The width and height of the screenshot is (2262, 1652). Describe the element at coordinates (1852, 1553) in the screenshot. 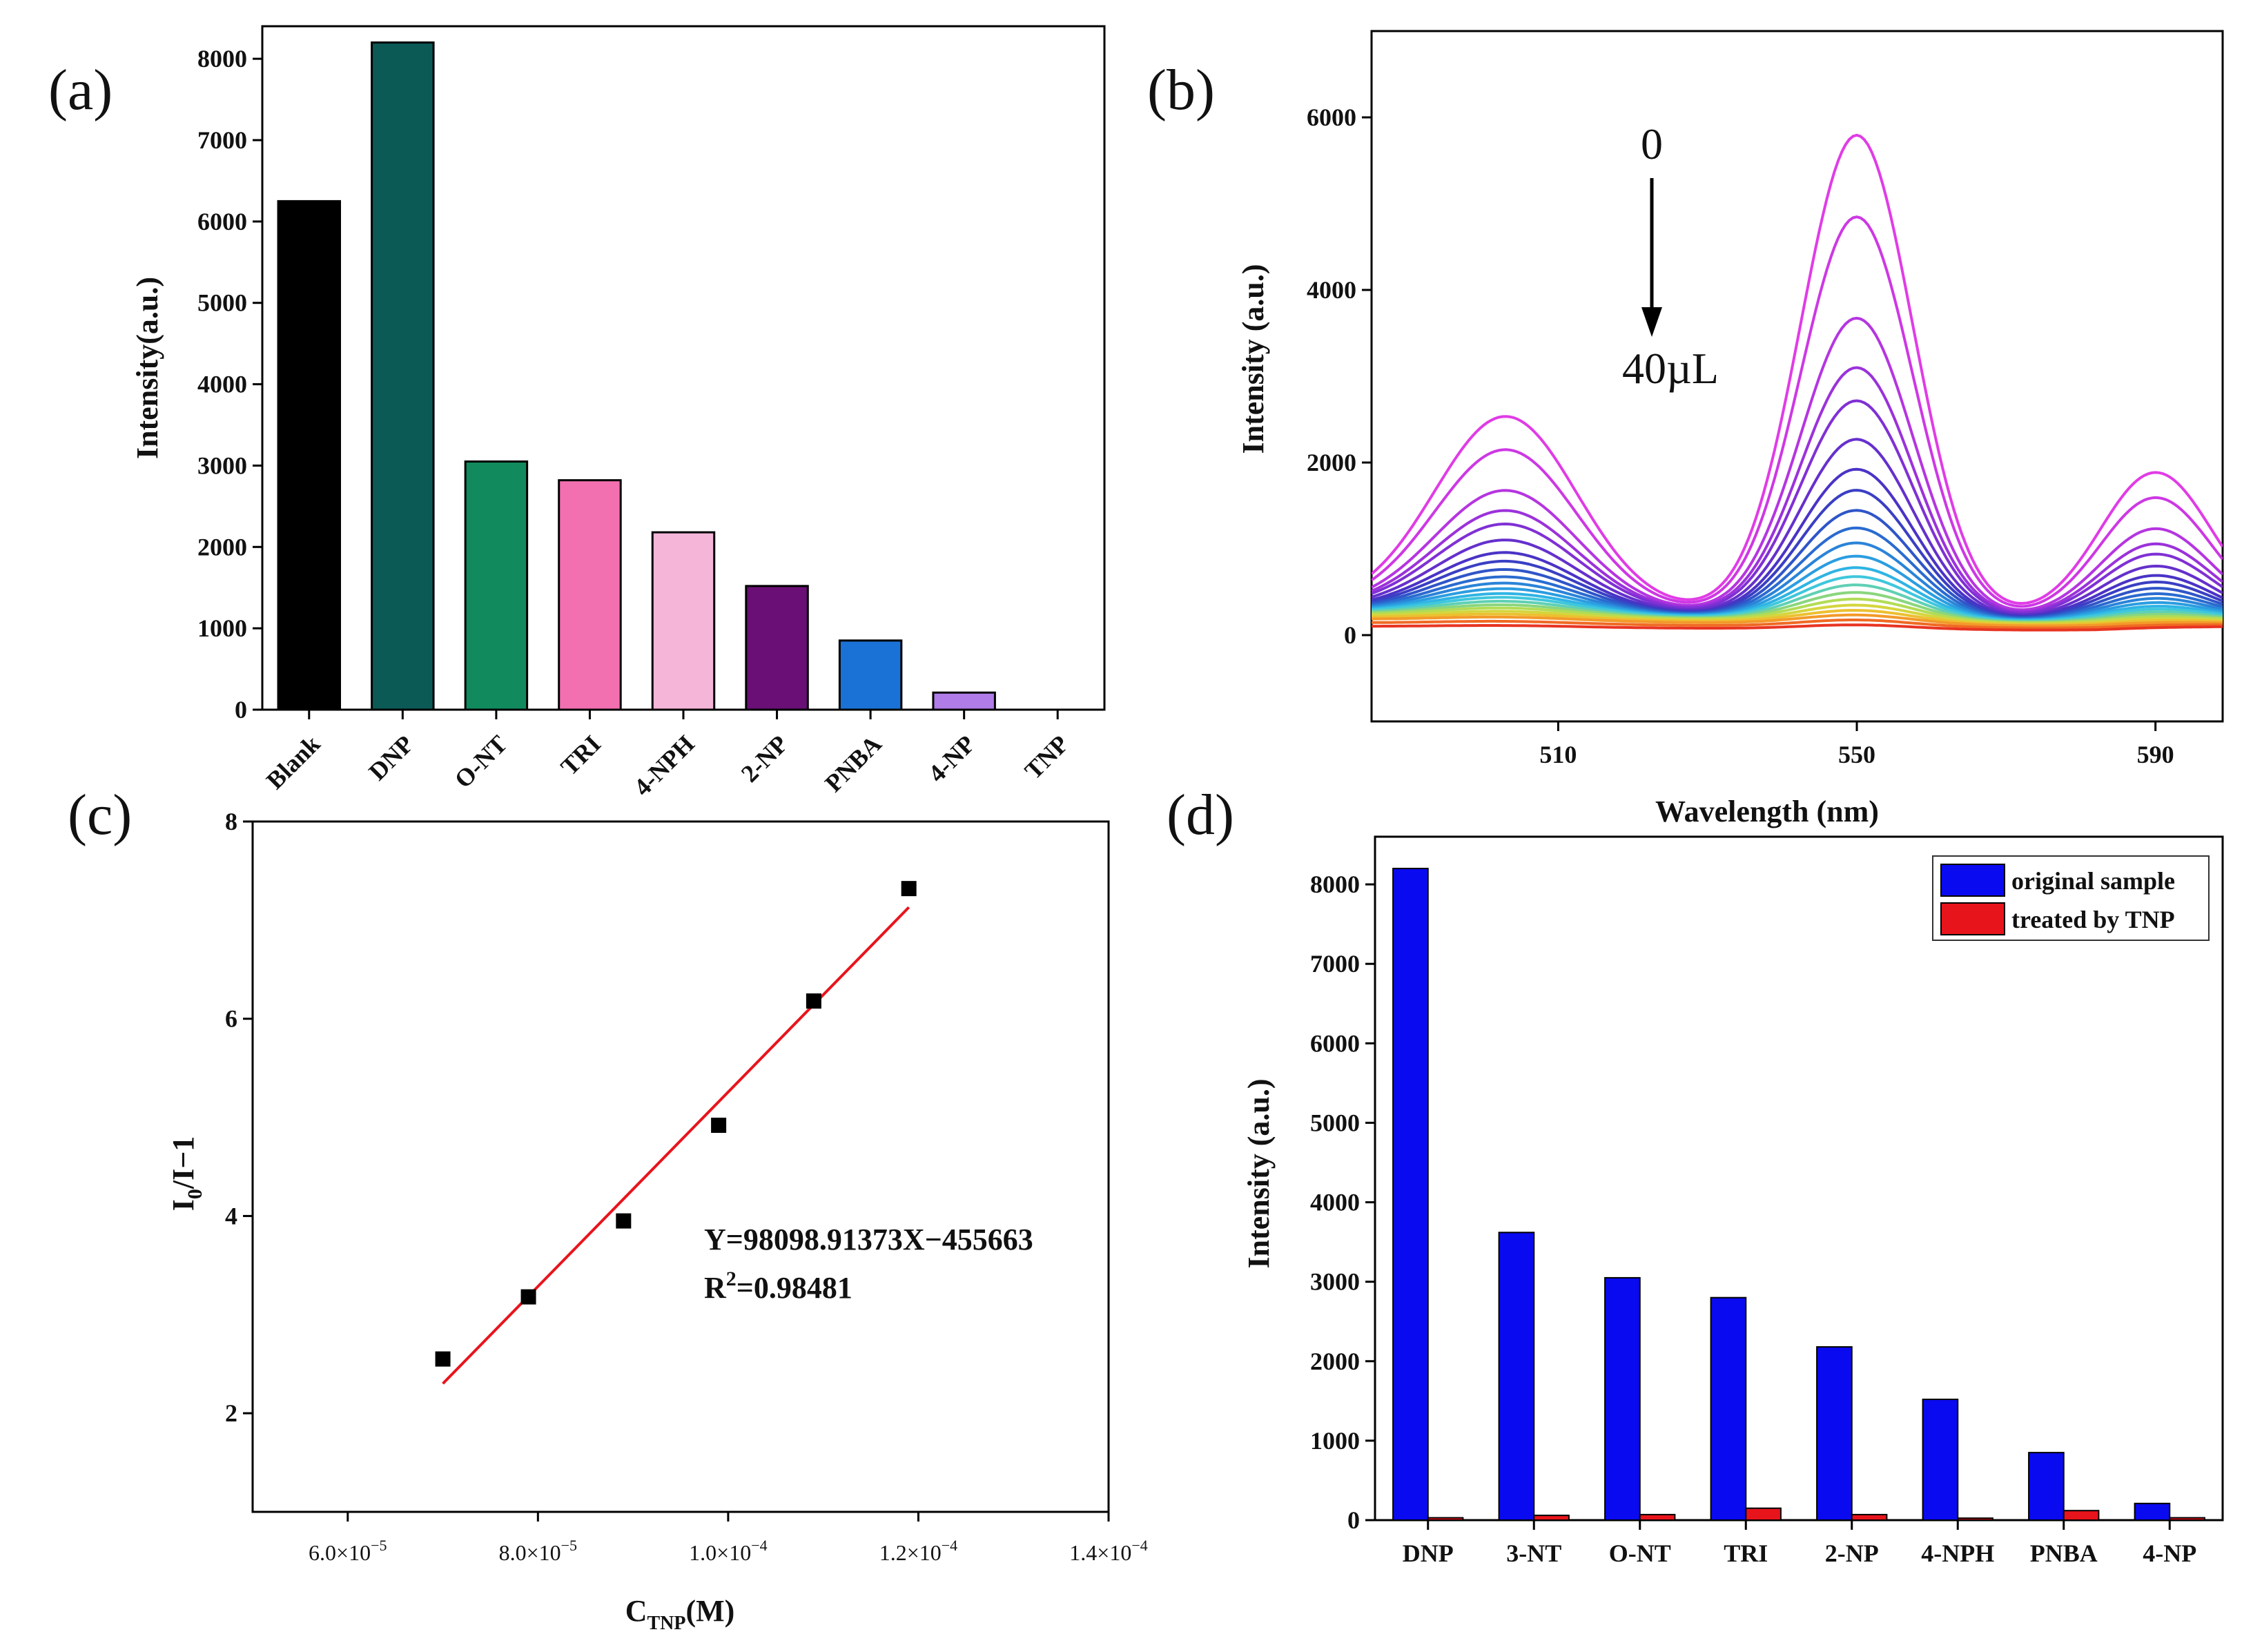

I see `panel-d-x-tick-label: 2-NP` at that location.